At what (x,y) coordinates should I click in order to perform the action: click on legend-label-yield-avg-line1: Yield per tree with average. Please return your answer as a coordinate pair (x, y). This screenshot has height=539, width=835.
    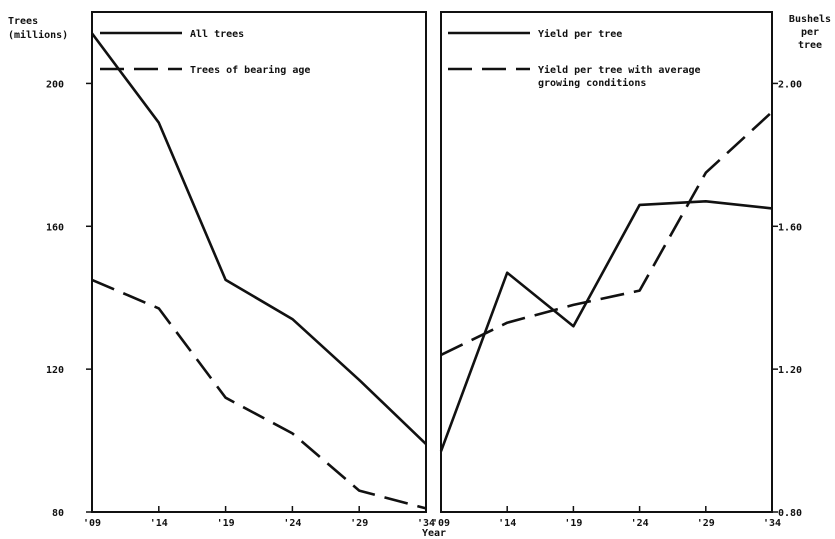
    Looking at the image, I should click on (619, 70).